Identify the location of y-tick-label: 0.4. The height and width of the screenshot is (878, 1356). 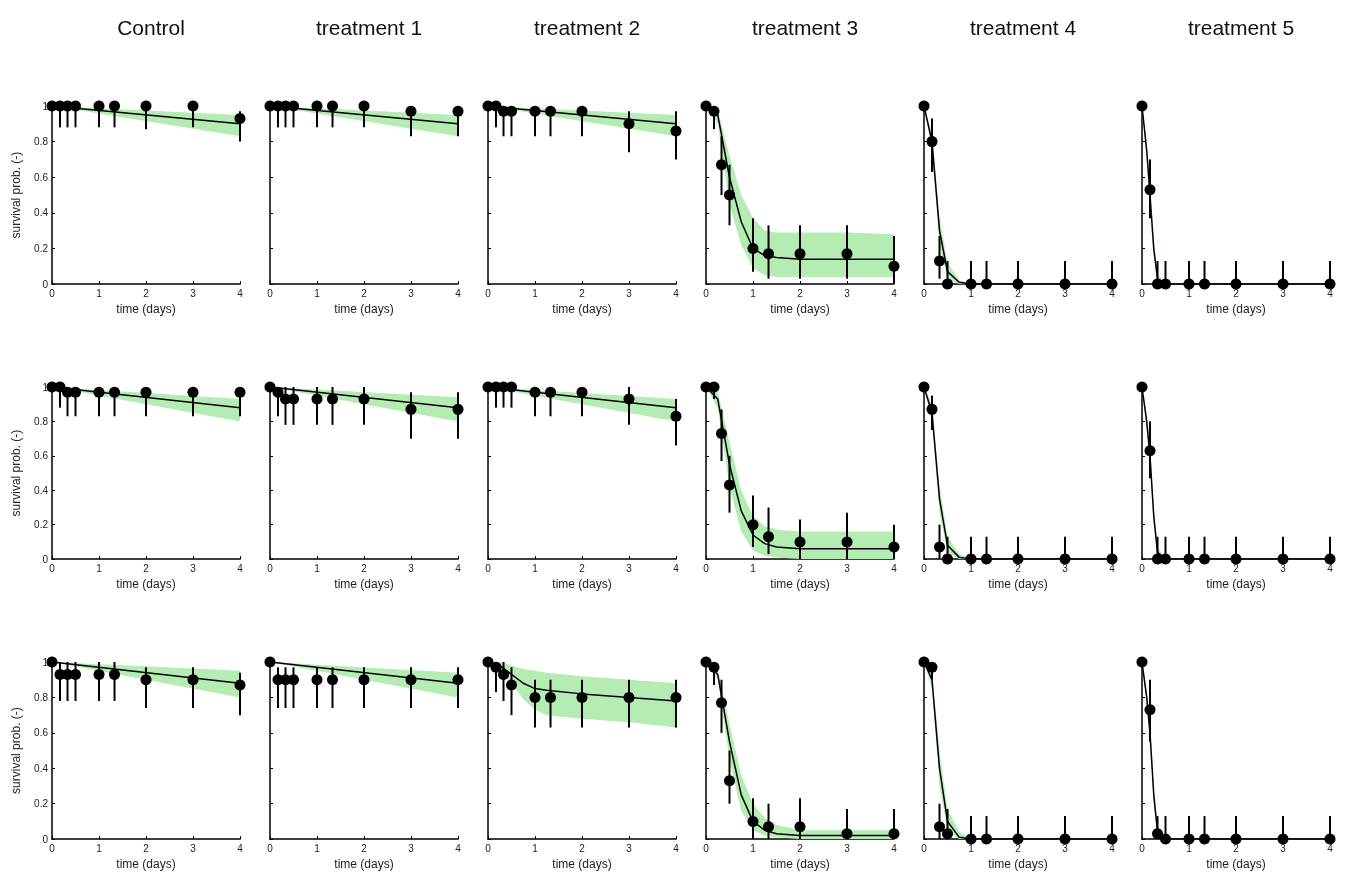
(41, 768).